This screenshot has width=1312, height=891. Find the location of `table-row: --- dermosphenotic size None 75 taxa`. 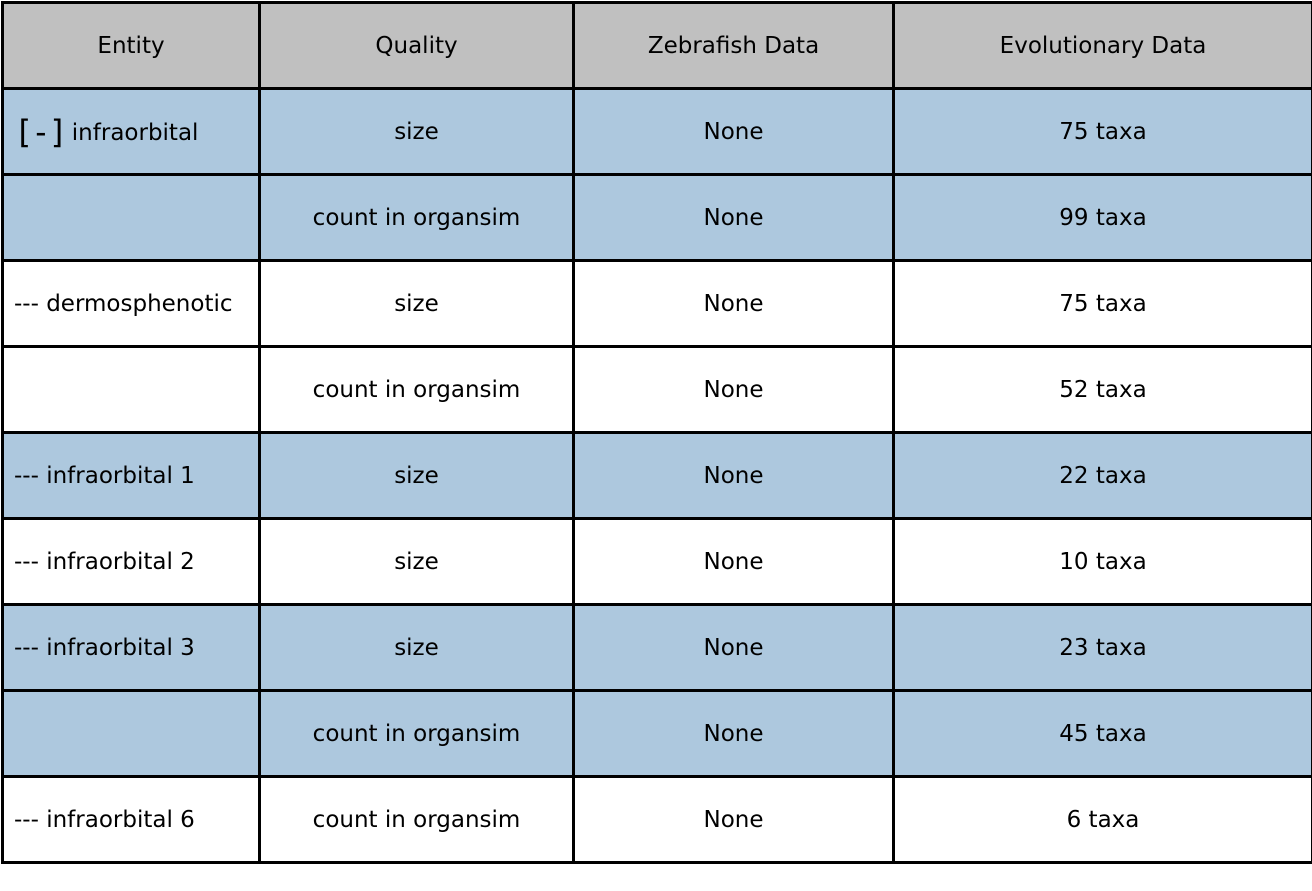

table-row: --- dermosphenotic size None 75 taxa is located at coordinates (657, 304).